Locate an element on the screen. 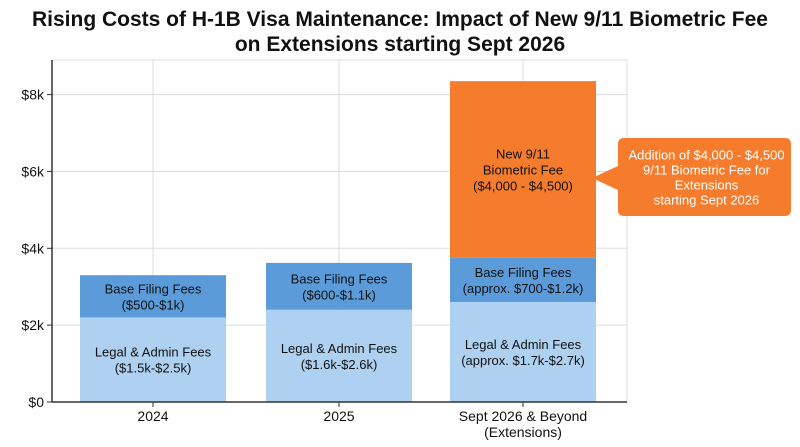 The height and width of the screenshot is (447, 800). bar-label-legal-1: Legal & Admin Fees is located at coordinates (339, 348).